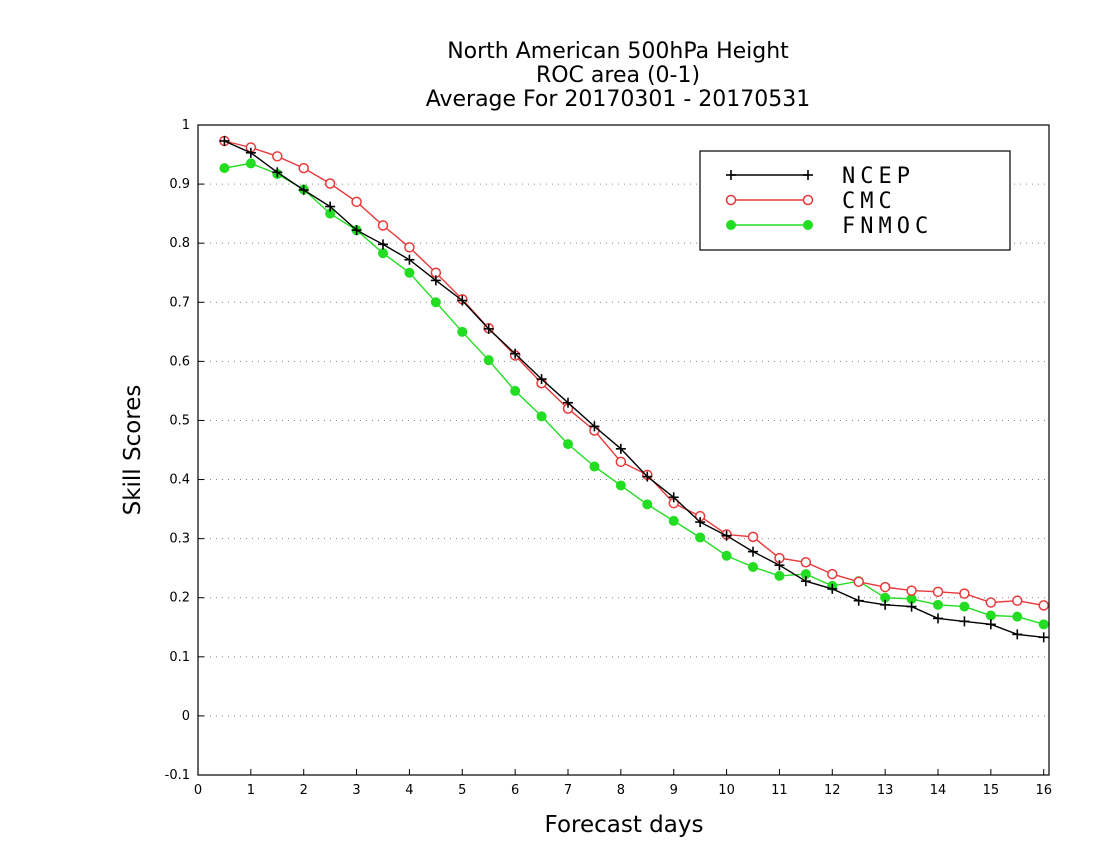 This screenshot has width=1100, height=850. Describe the element at coordinates (179, 539) in the screenshot. I see `y-tick-label: 0.3` at that location.